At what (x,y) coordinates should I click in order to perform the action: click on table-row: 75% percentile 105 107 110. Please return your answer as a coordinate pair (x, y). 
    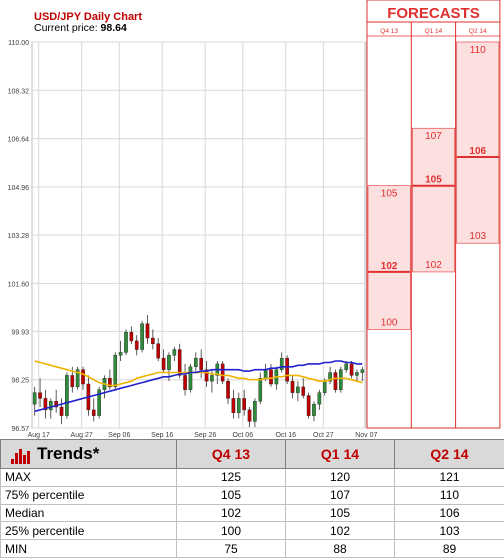
    Looking at the image, I should click on (252, 495).